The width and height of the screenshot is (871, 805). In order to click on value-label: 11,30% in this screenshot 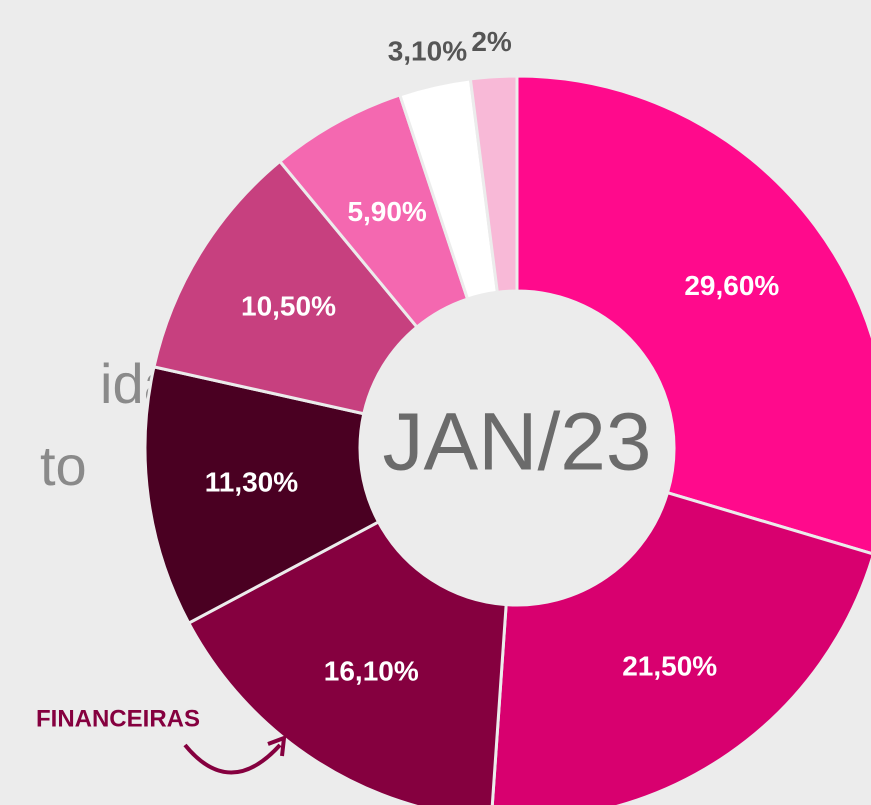, I will do `click(252, 481)`.